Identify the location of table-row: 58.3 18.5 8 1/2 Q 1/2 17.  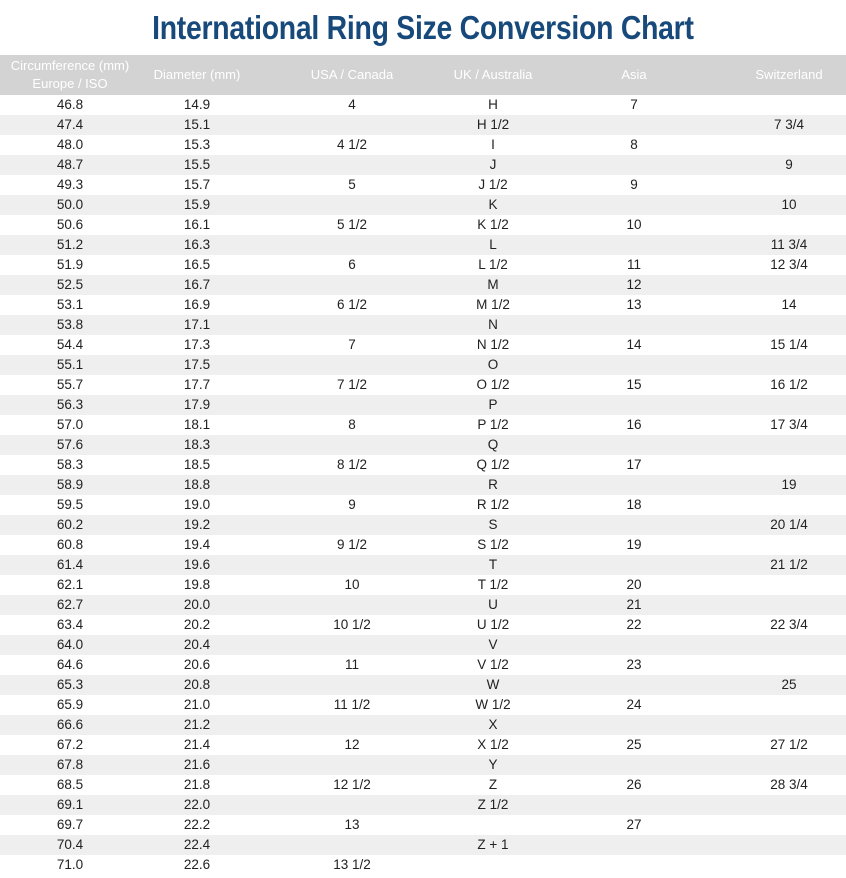
(423, 465).